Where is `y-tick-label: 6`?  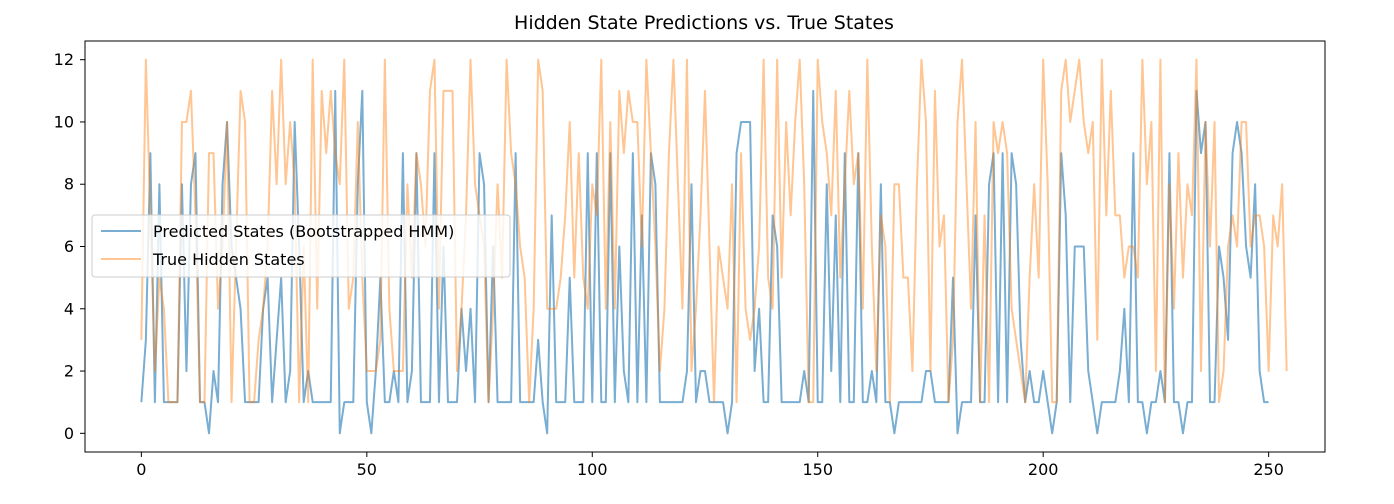 y-tick-label: 6 is located at coordinates (69, 246).